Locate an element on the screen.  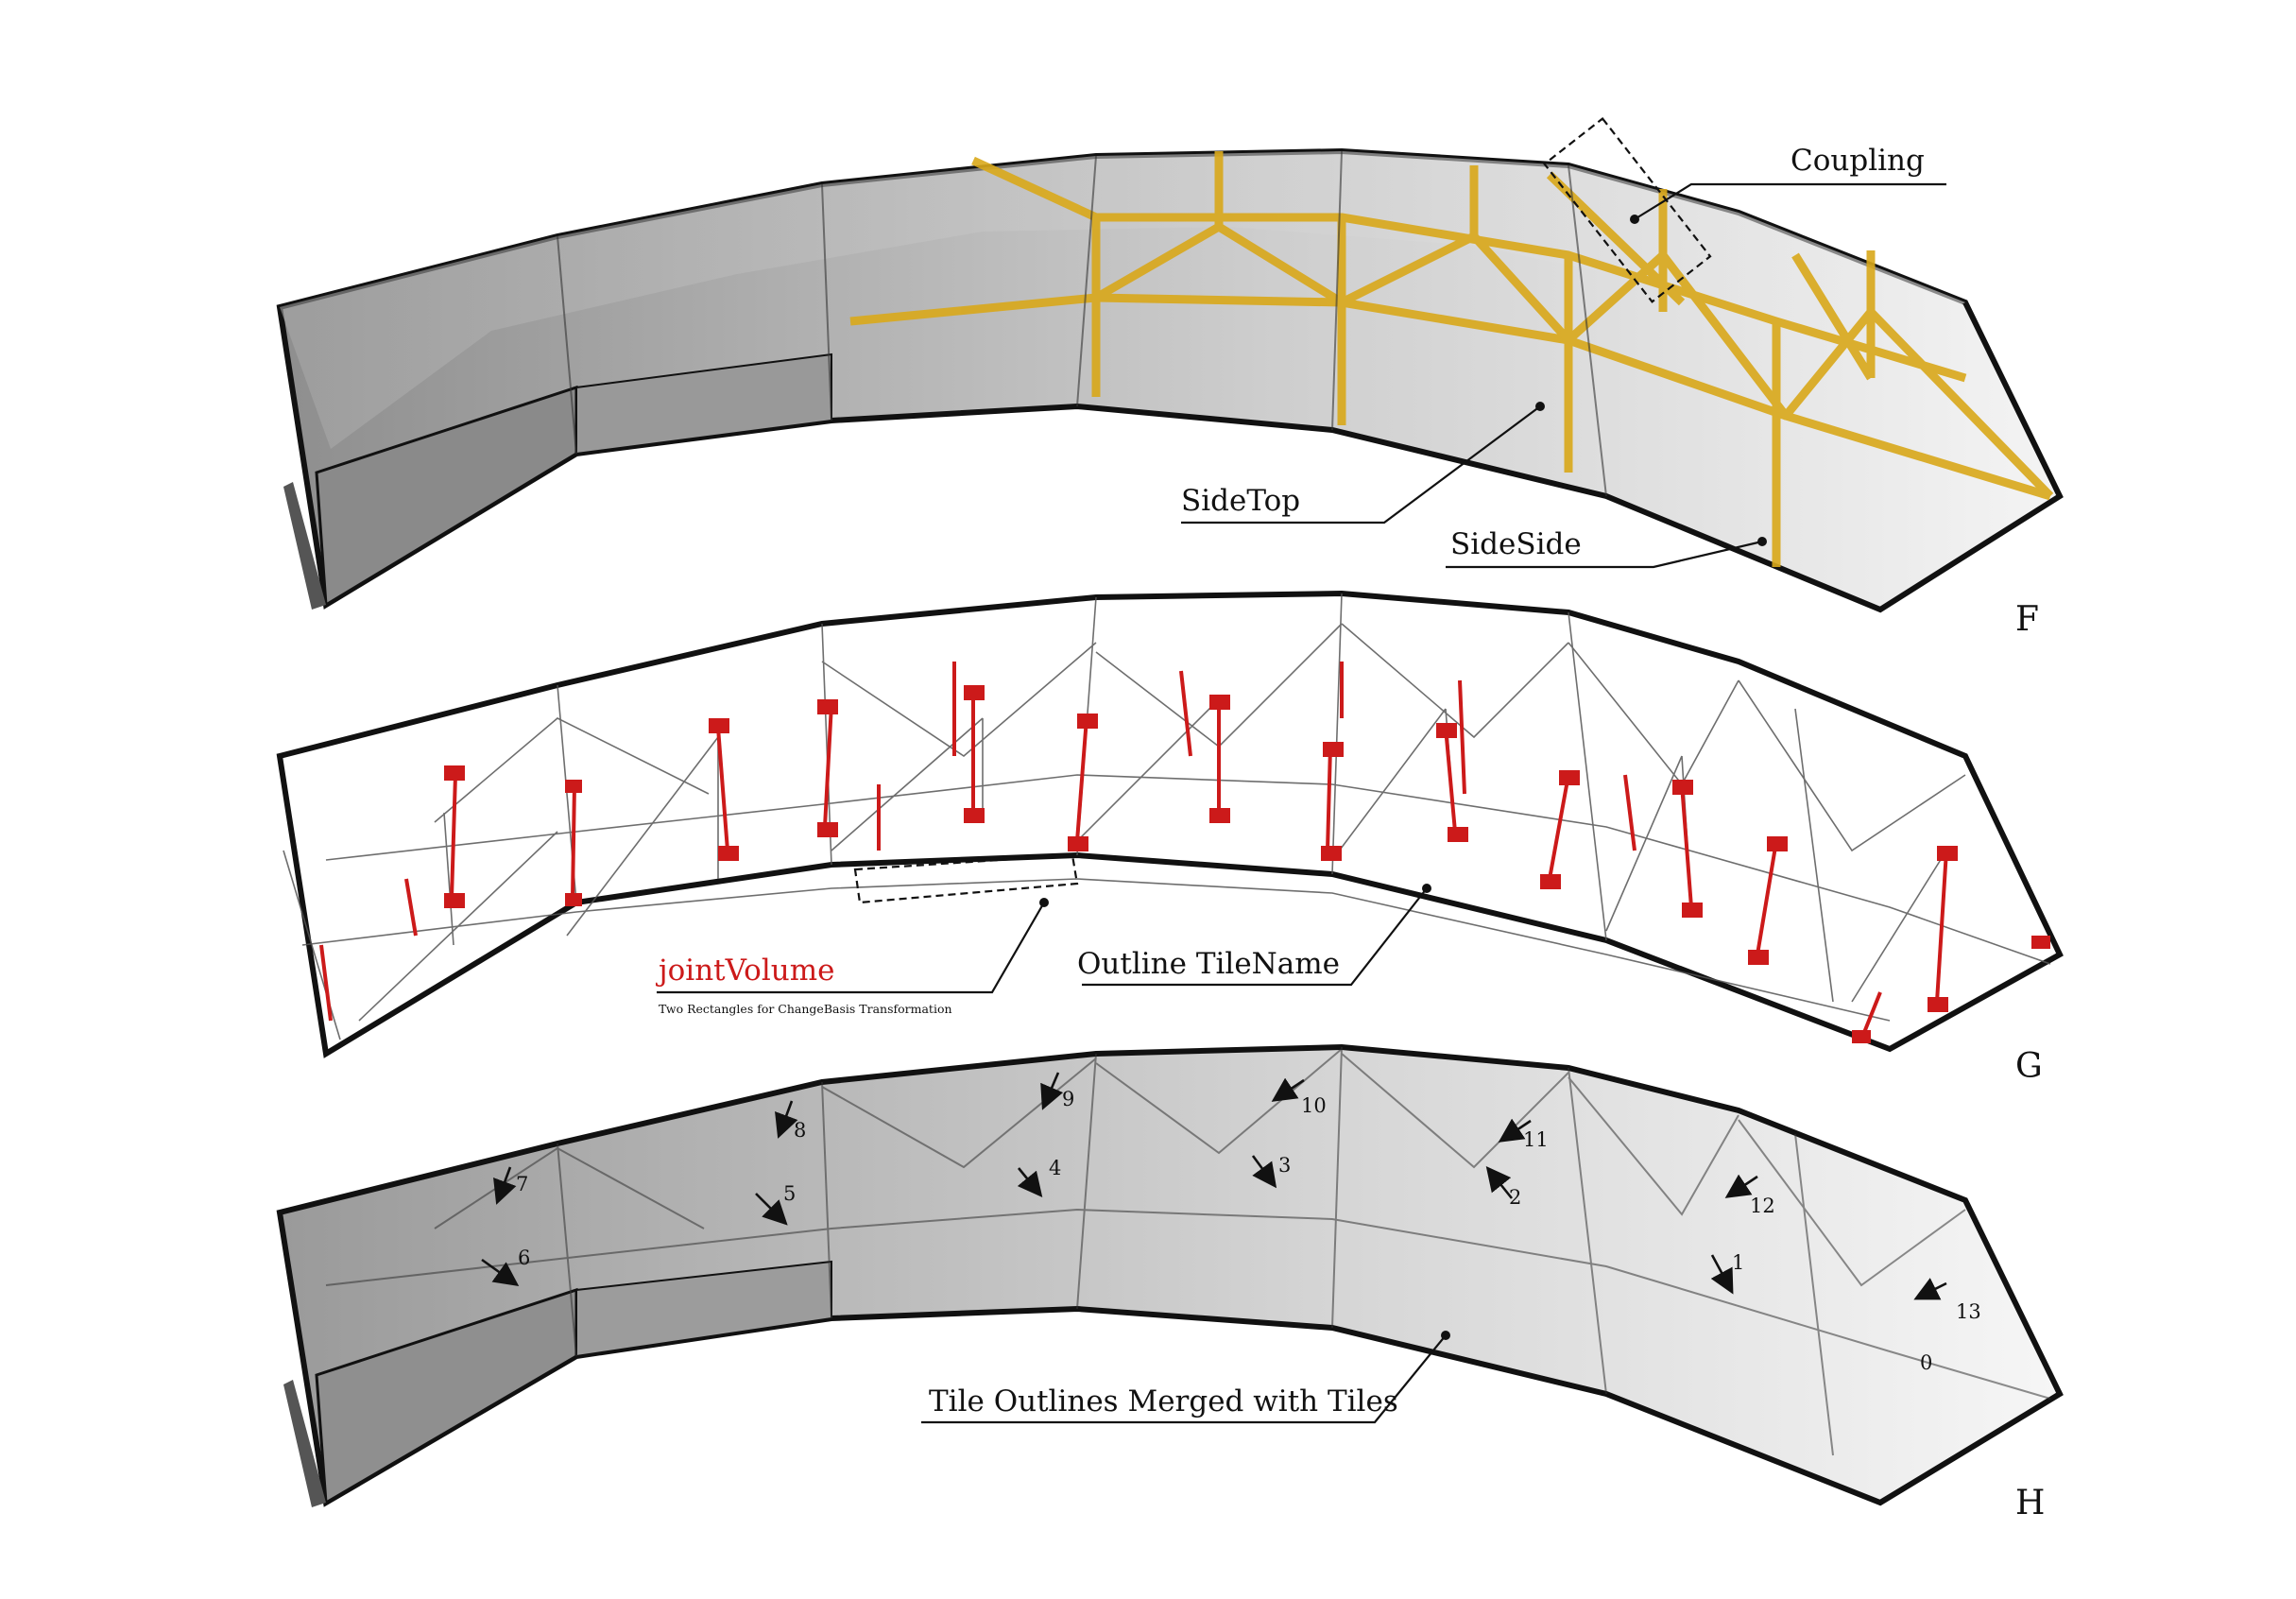
tile-number: 7 is located at coordinates (522, 1184).